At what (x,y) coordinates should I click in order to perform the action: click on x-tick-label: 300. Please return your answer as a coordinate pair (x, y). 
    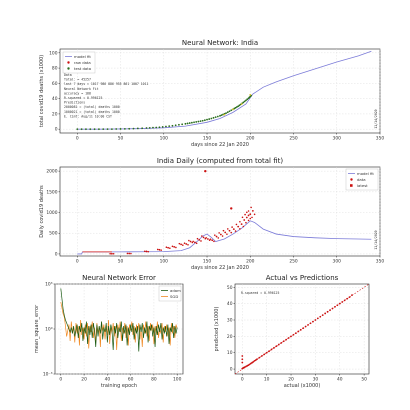
    Looking at the image, I should click on (337, 262).